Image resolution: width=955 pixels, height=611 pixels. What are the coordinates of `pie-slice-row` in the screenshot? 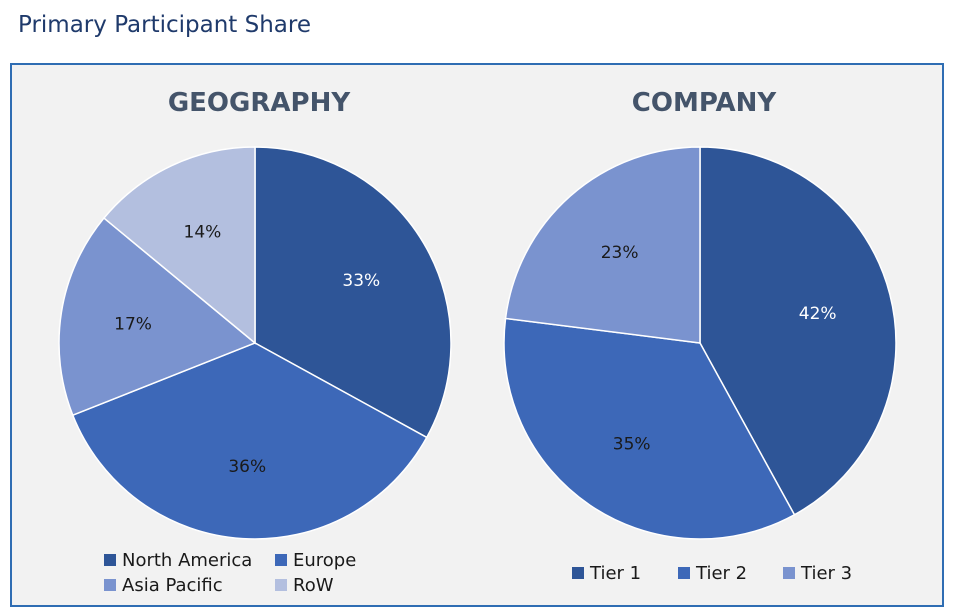 It's located at (179, 245).